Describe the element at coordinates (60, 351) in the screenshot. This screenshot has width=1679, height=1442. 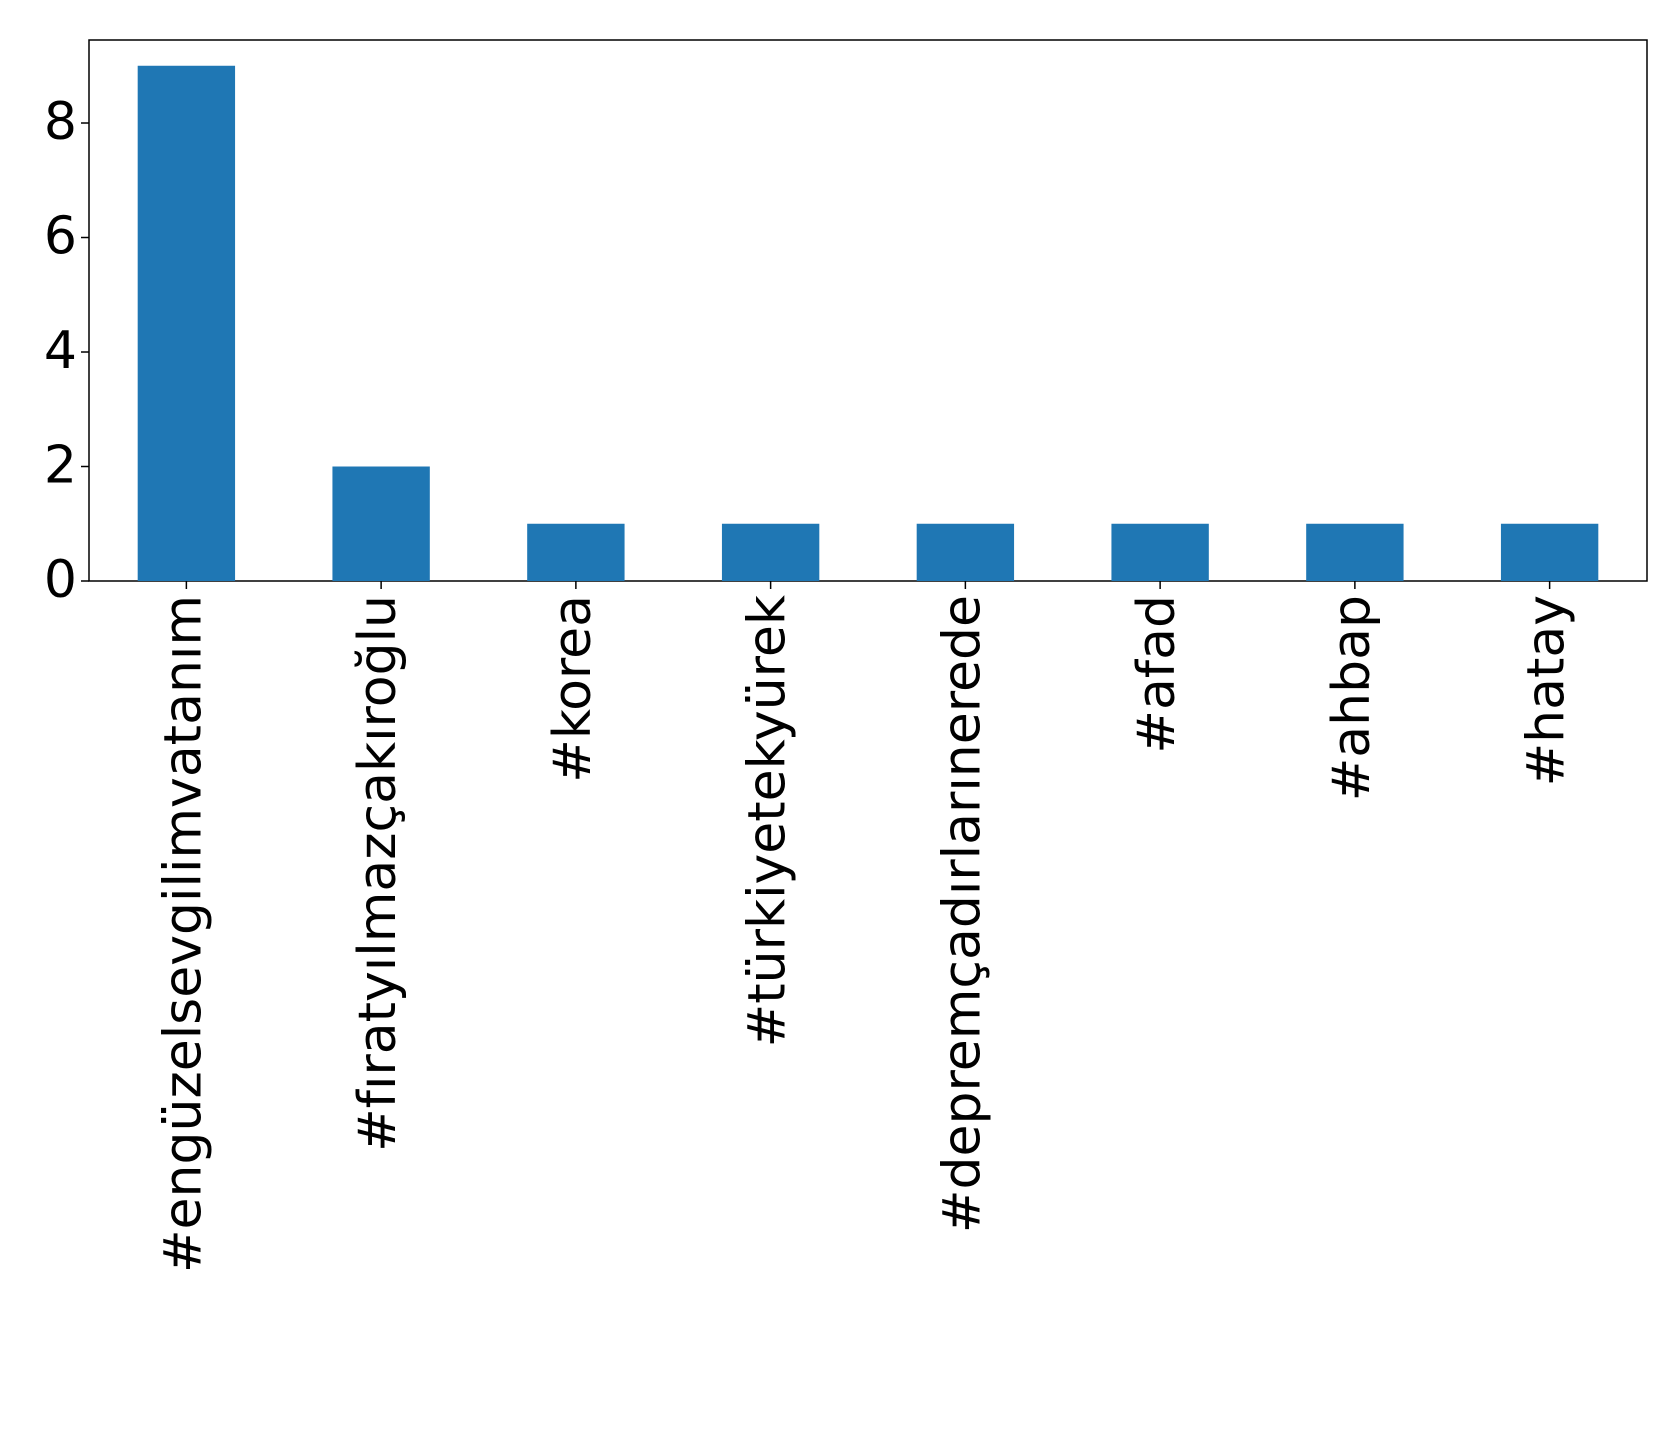
I see `y-tick-label: 4` at that location.